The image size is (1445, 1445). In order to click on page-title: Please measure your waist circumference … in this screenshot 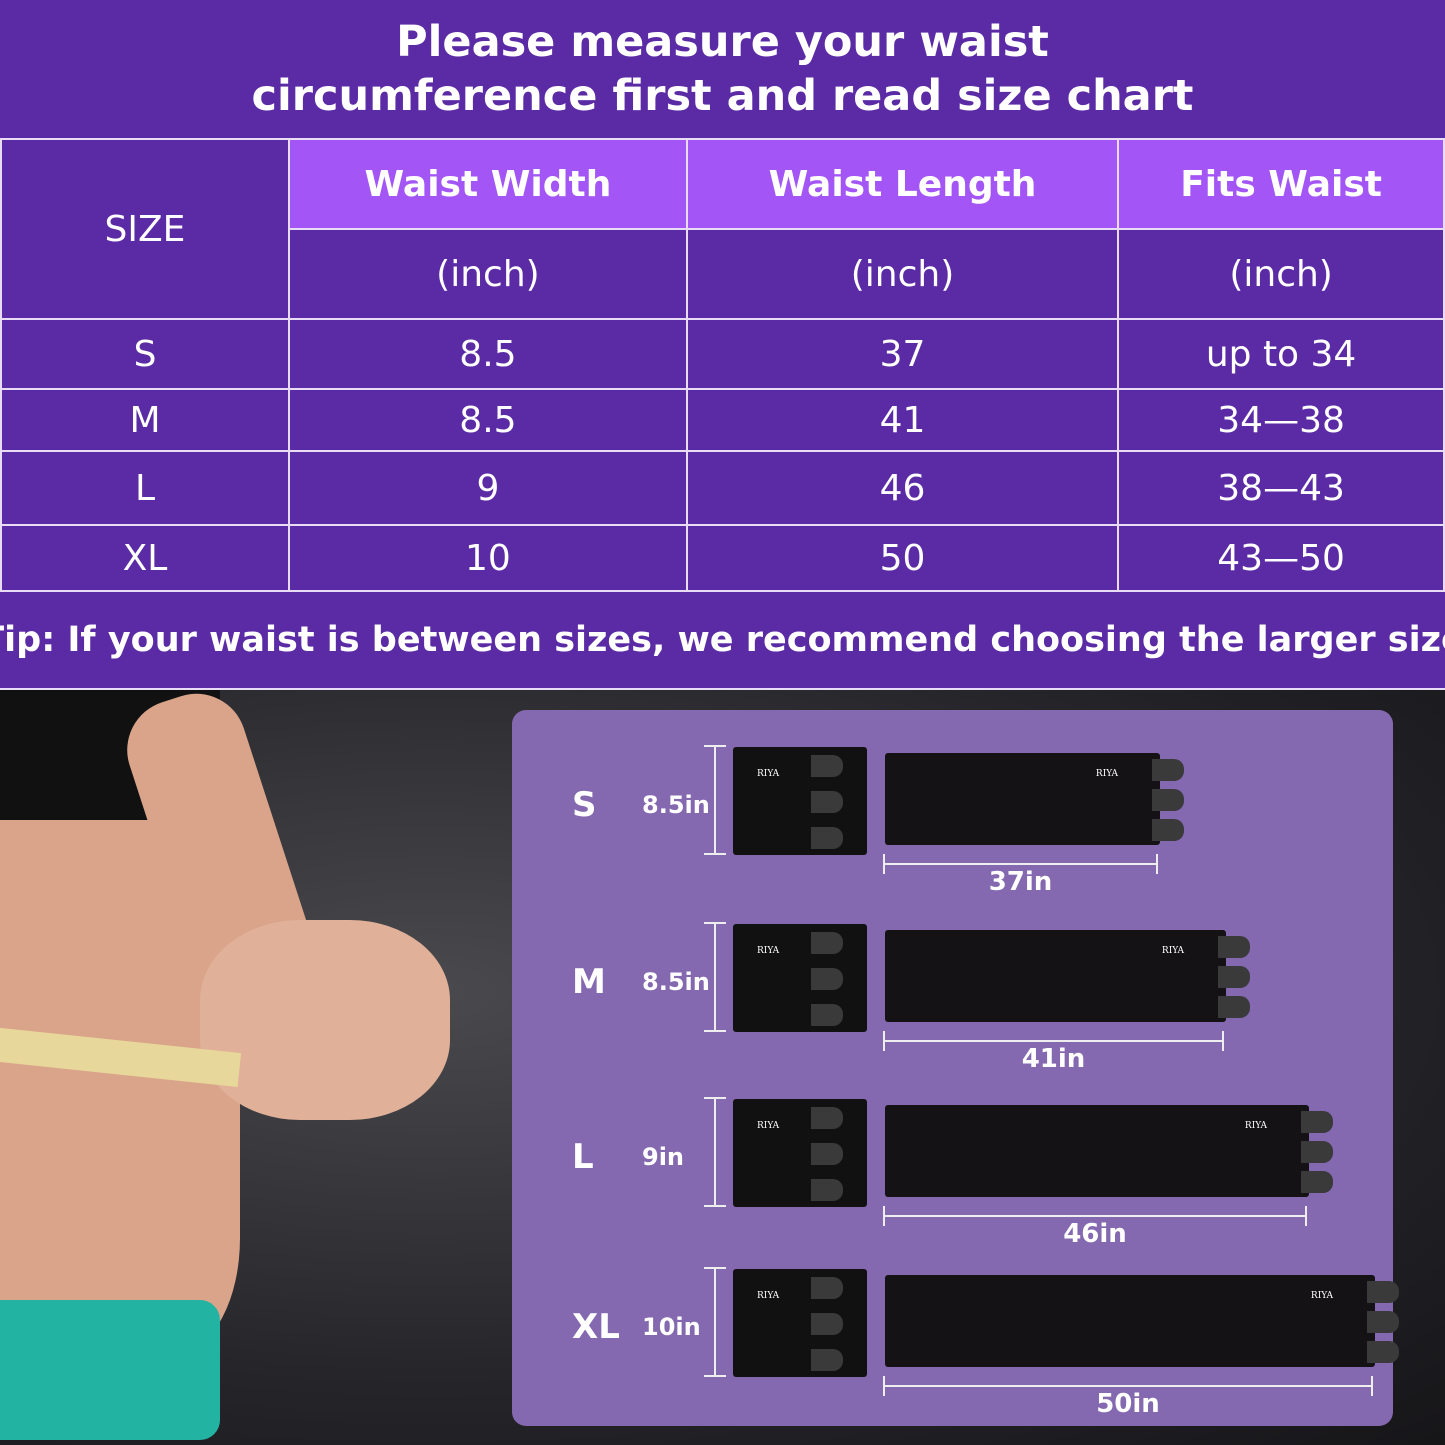, I will do `click(722, 69)`.